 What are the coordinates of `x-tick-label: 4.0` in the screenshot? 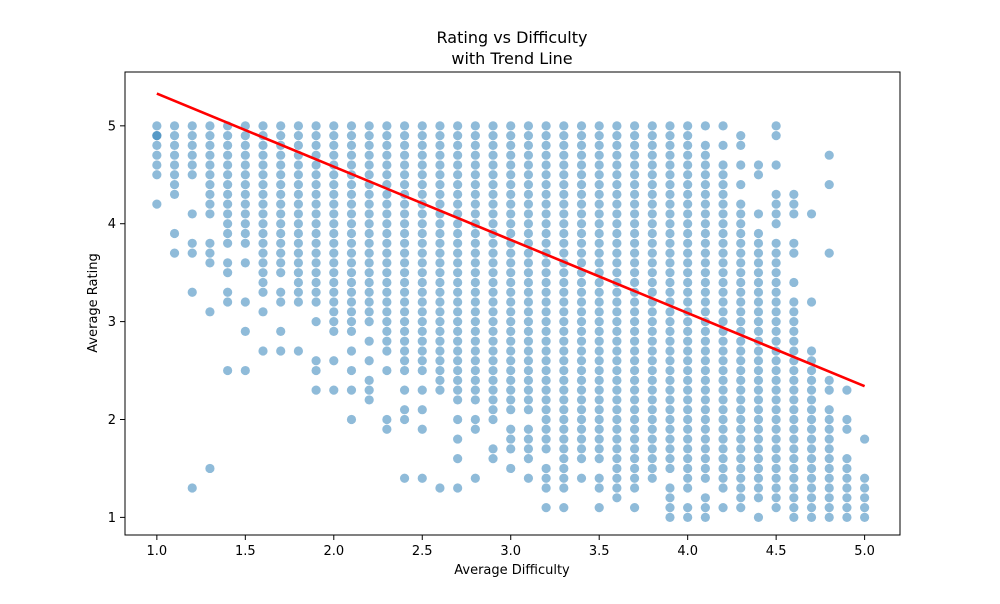 It's located at (687, 551).